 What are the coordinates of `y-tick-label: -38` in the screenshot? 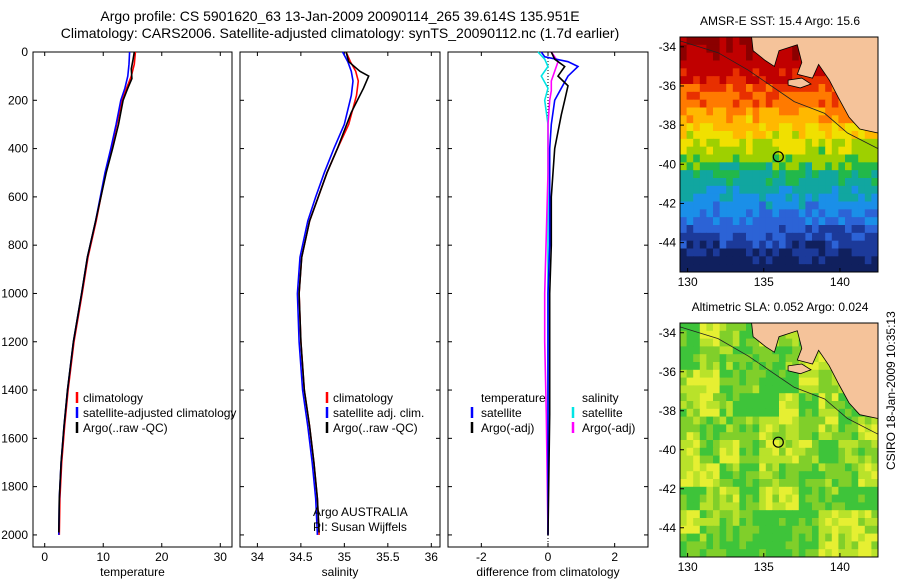 It's located at (668, 411).